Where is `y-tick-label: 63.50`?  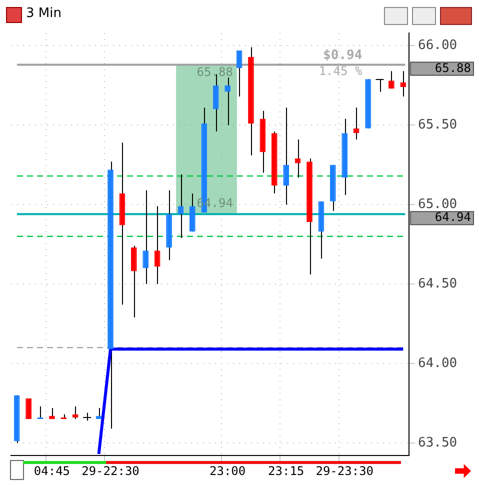
y-tick-label: 63.50 is located at coordinates (438, 442).